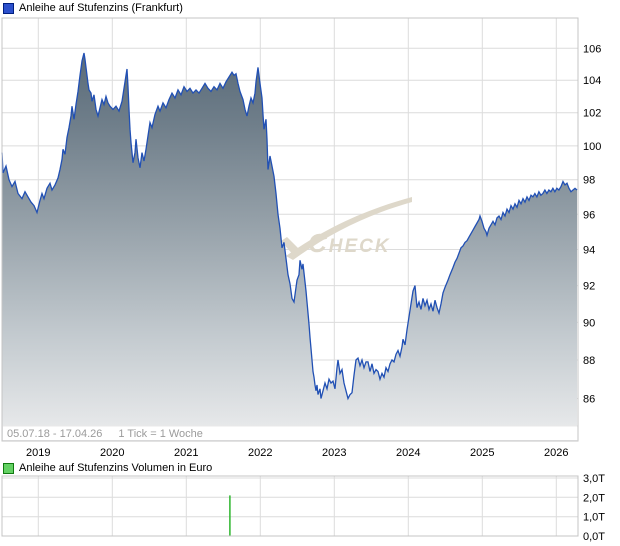  I want to click on svg-text: 2022, so click(260, 453).